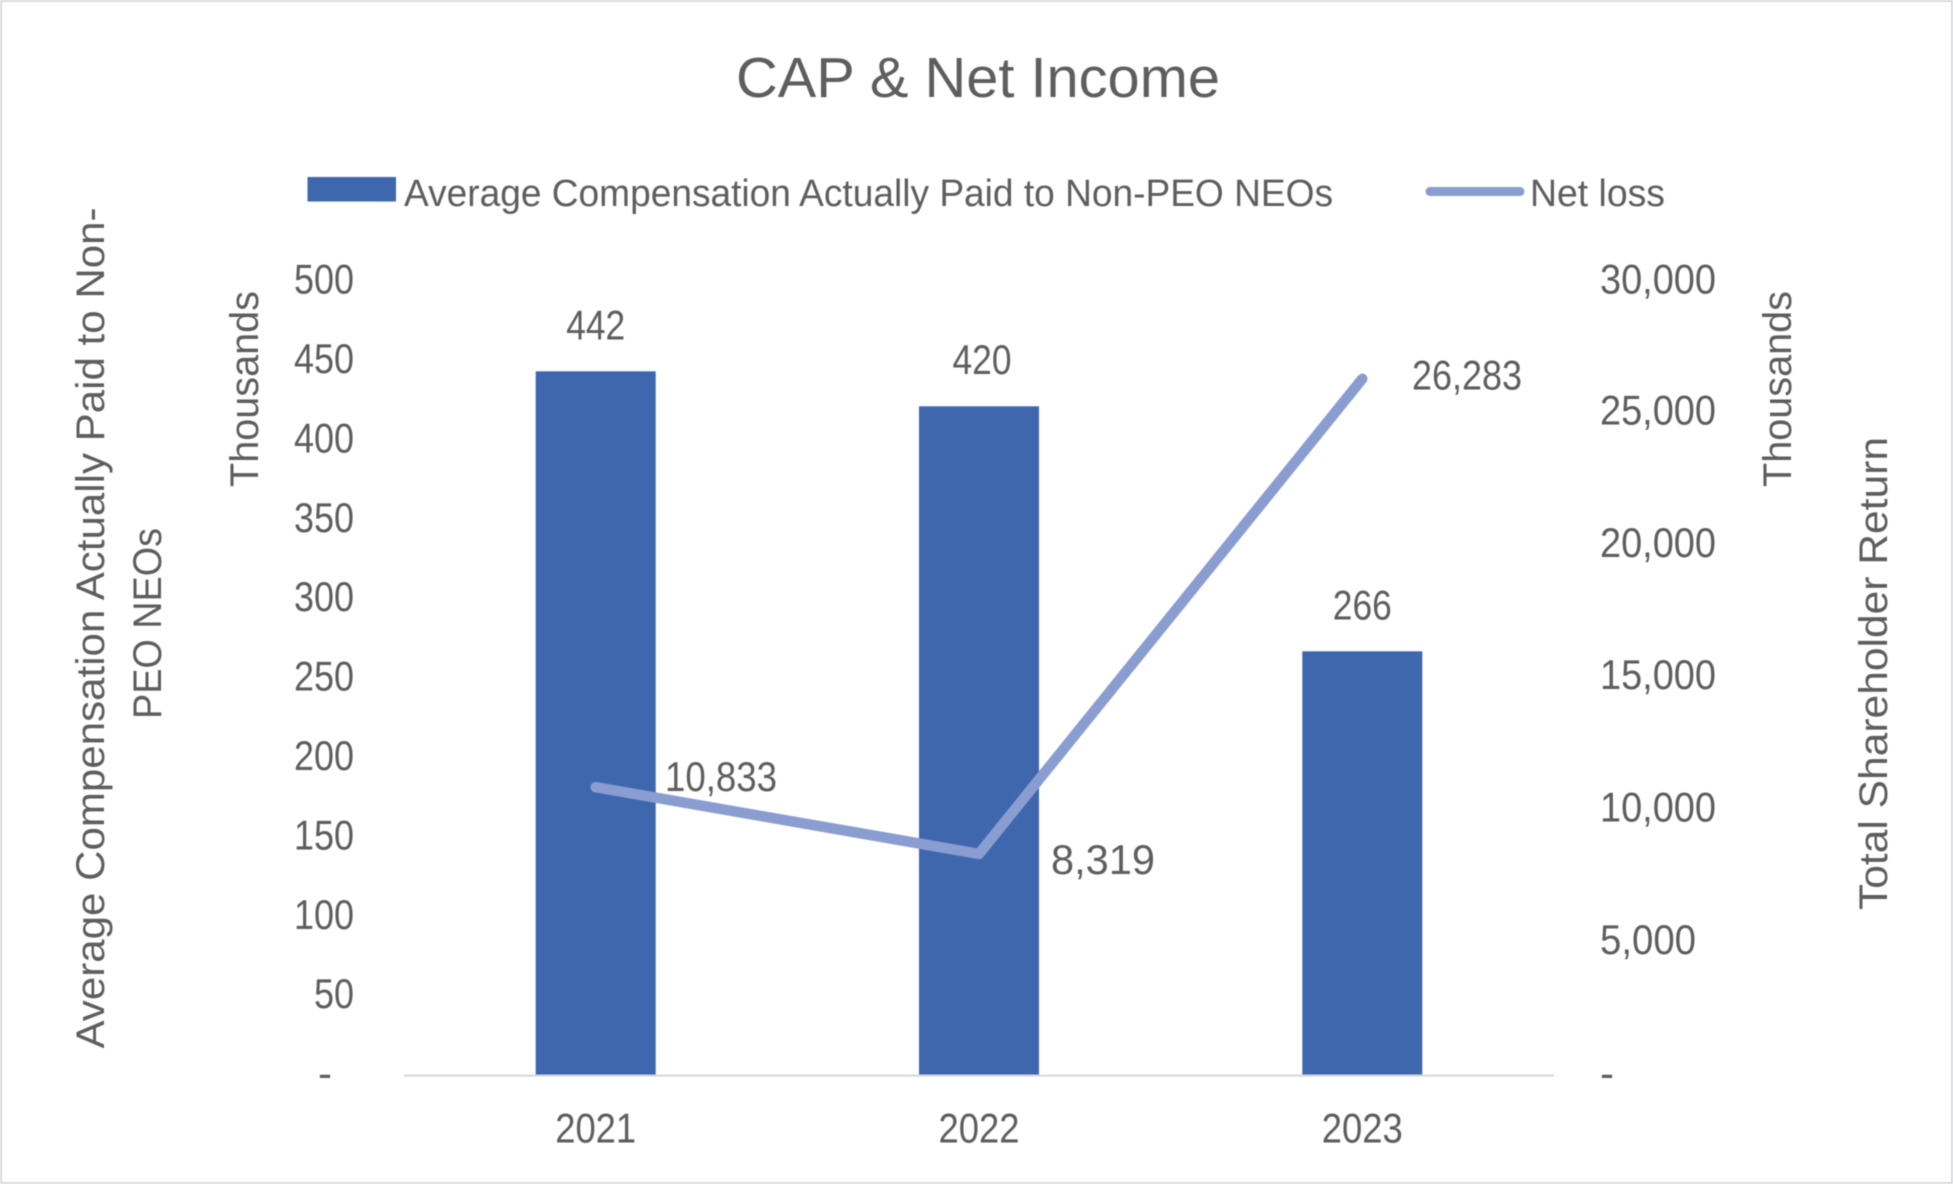 The image size is (1953, 1184). I want to click on svg-text: 10,000, so click(1658, 806).